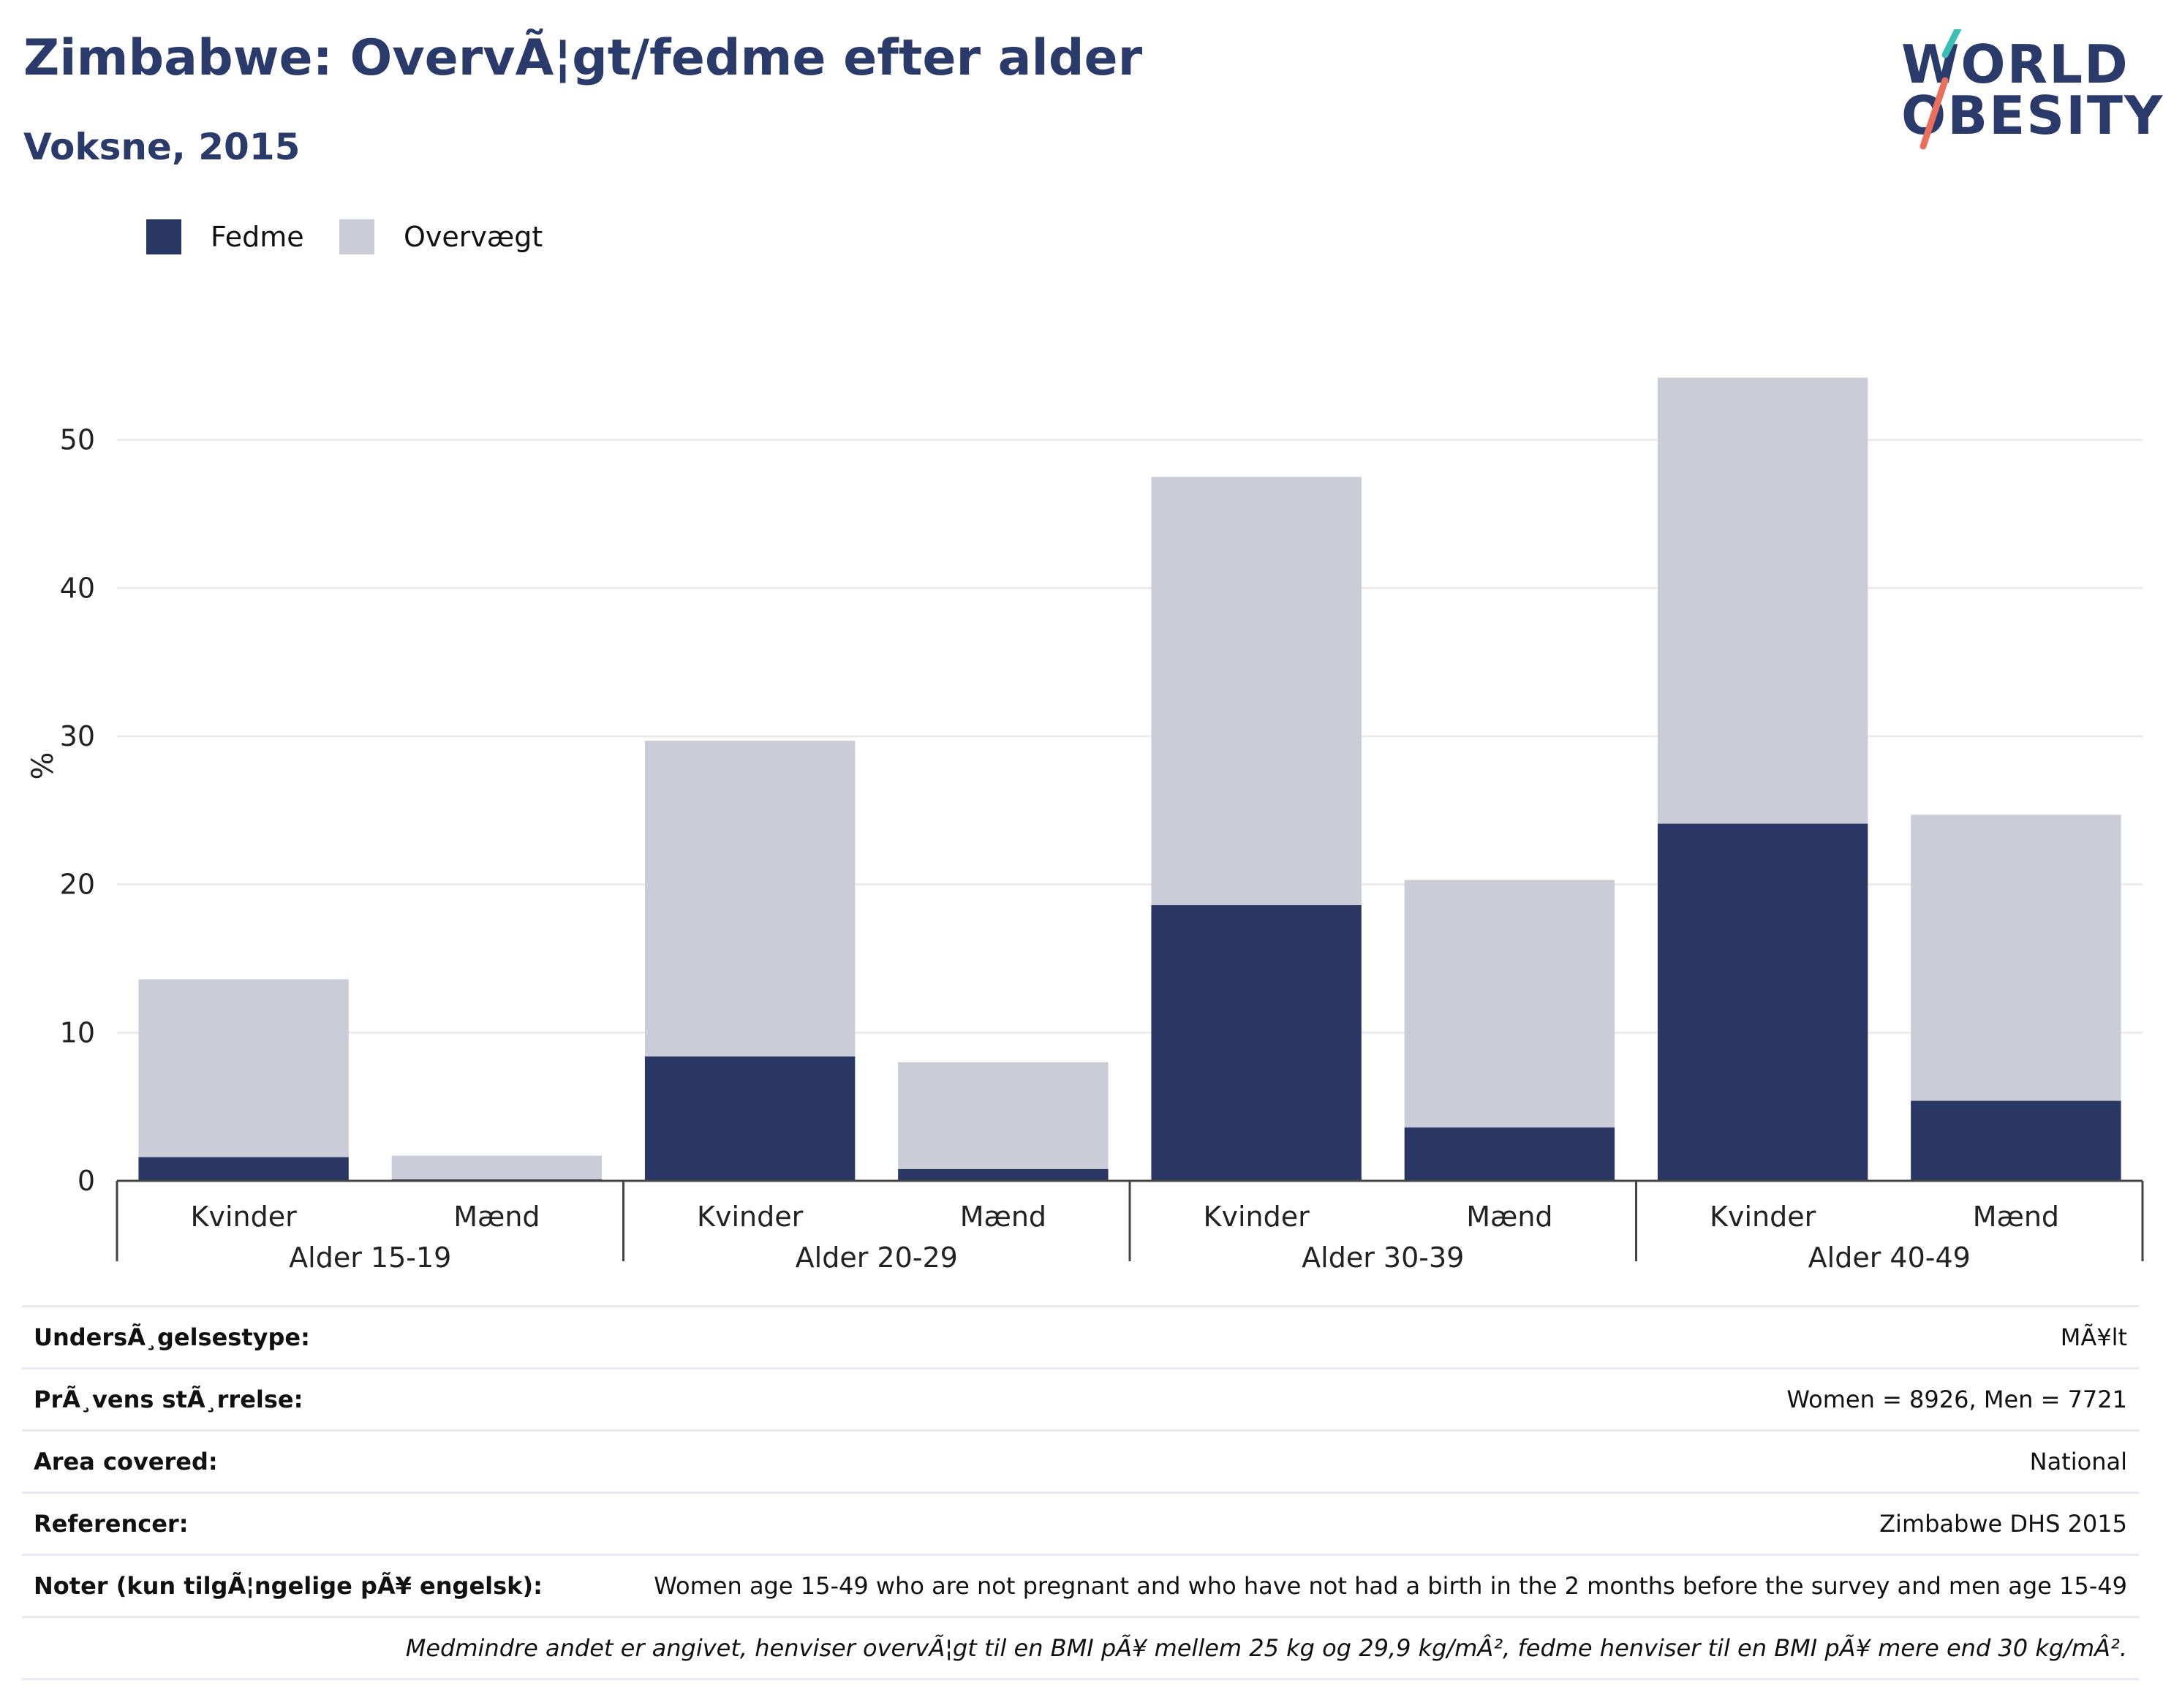 This screenshot has height=1708, width=2163. Describe the element at coordinates (43, 765) in the screenshot. I see `y-axis-label: %` at that location.